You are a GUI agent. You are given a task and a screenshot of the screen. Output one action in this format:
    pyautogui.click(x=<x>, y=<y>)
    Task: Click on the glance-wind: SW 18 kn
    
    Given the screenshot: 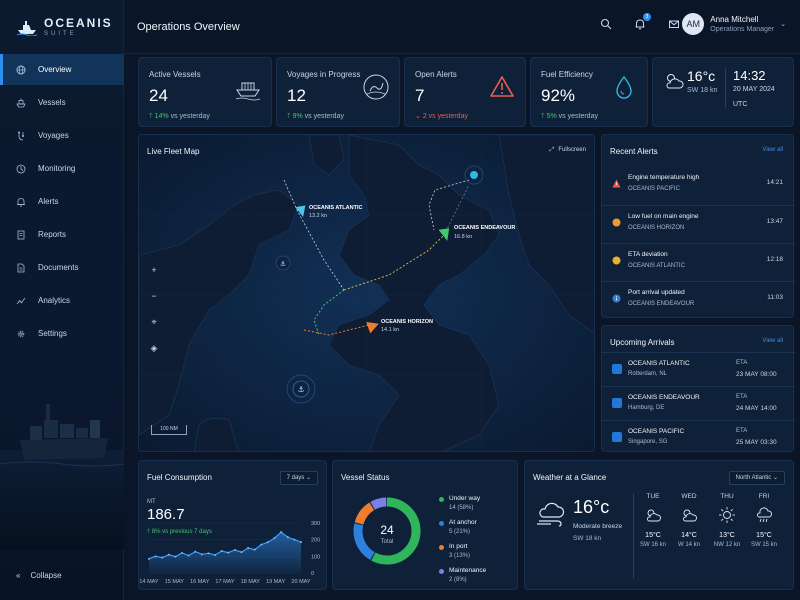 What is the action you would take?
    pyautogui.click(x=587, y=538)
    